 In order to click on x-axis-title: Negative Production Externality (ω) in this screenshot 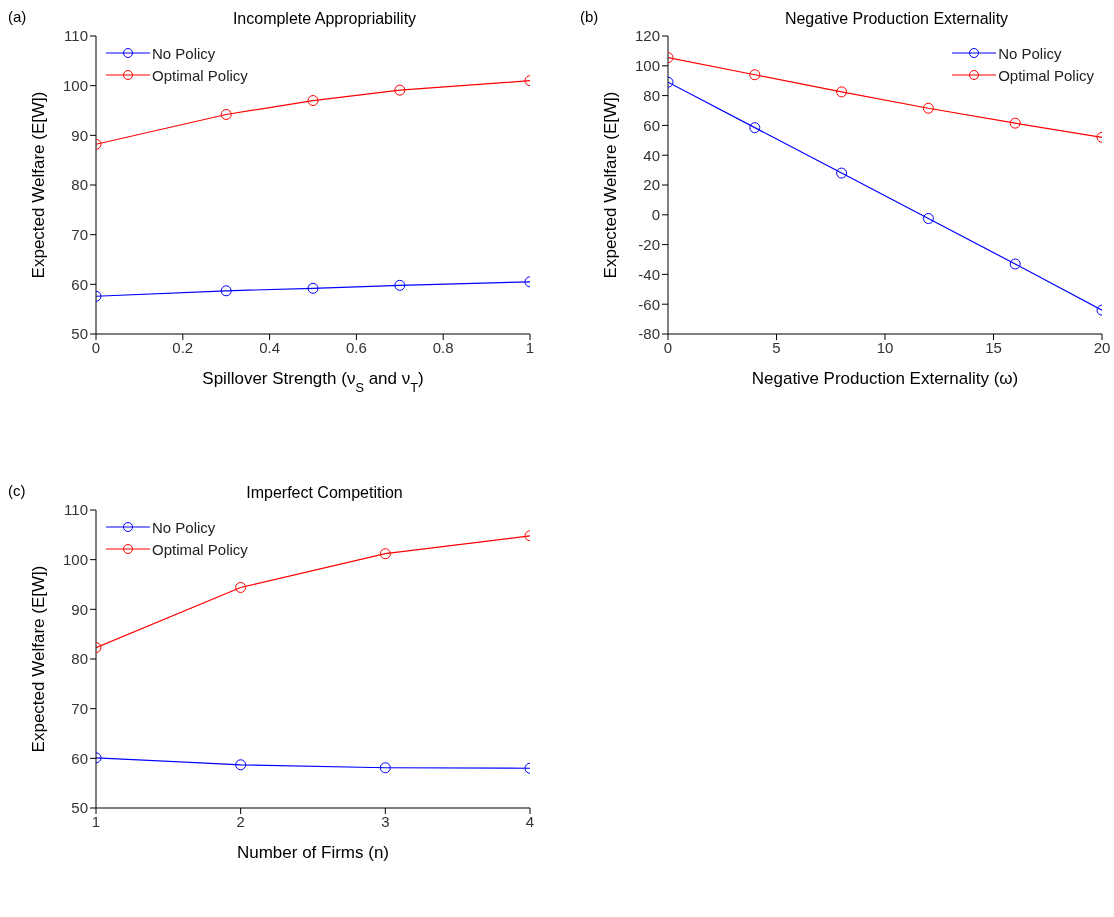, I will do `click(885, 378)`.